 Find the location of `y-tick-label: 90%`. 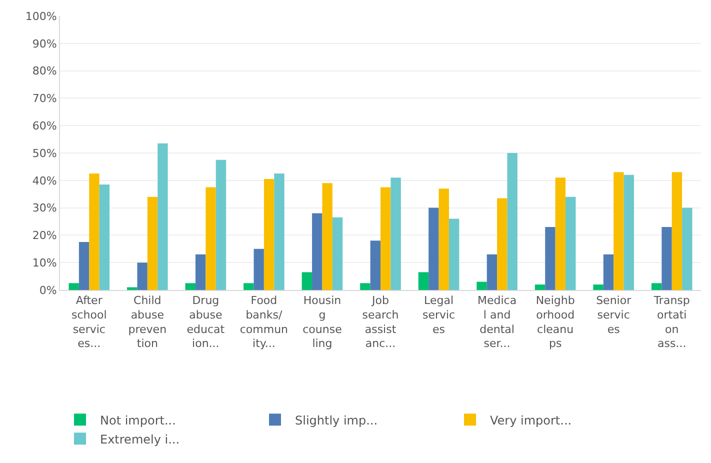

y-tick-label: 90% is located at coordinates (44, 43).